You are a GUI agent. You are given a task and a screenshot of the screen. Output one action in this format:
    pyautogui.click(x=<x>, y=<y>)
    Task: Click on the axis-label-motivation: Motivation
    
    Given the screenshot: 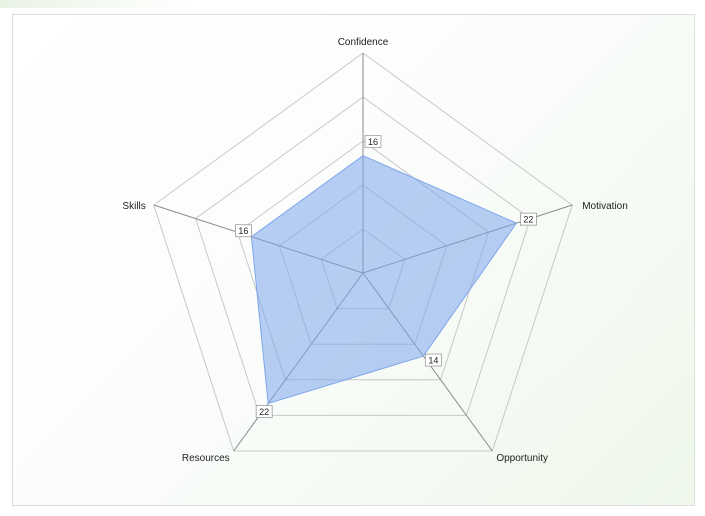 What is the action you would take?
    pyautogui.click(x=605, y=206)
    